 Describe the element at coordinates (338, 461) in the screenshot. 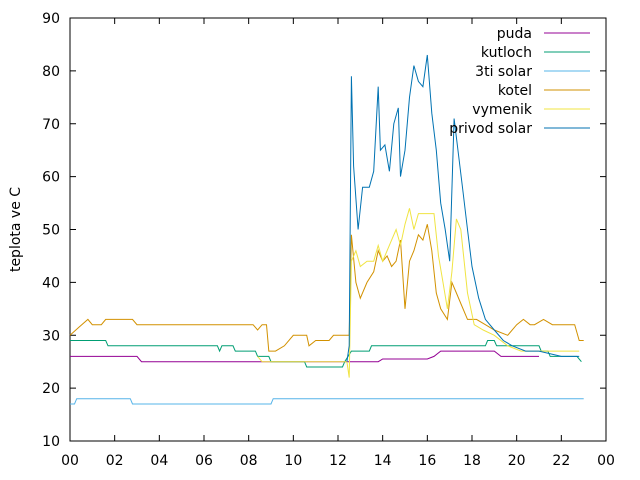

I see `x-tick-label: 12` at that location.